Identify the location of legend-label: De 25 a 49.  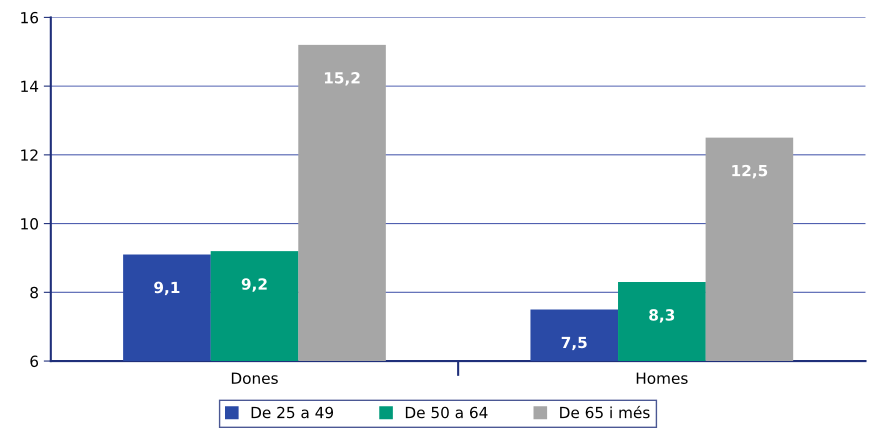
(293, 412).